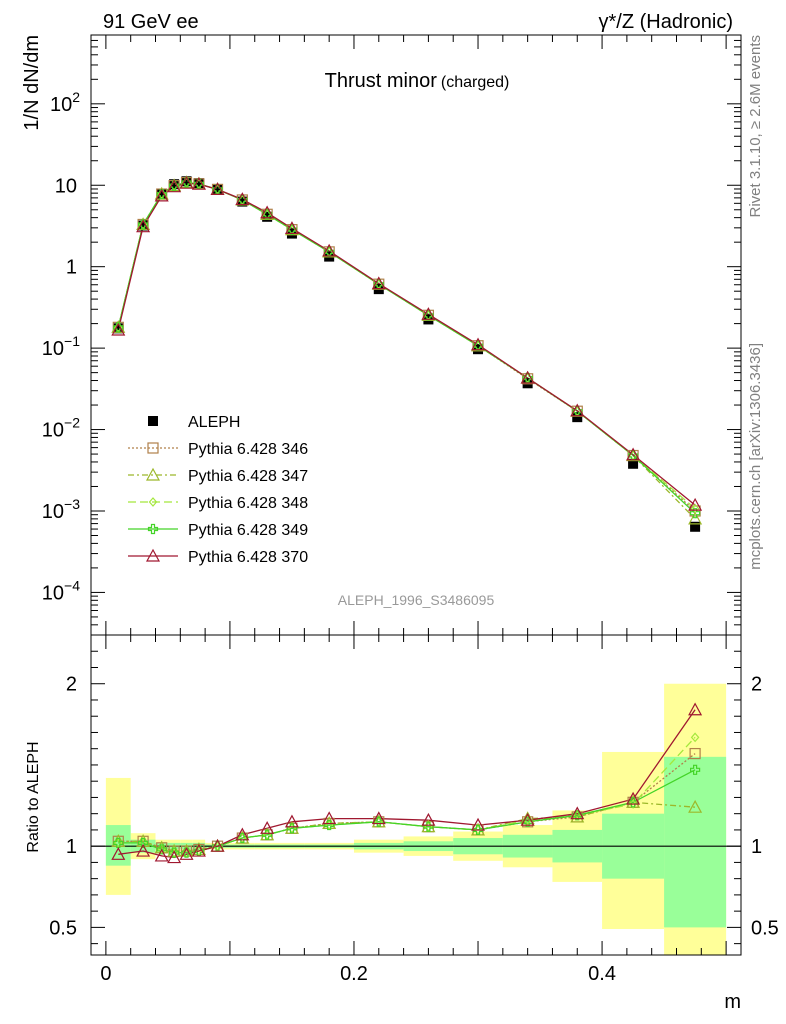 The image size is (786, 1024). I want to click on legend-marker-p346, so click(153, 448).